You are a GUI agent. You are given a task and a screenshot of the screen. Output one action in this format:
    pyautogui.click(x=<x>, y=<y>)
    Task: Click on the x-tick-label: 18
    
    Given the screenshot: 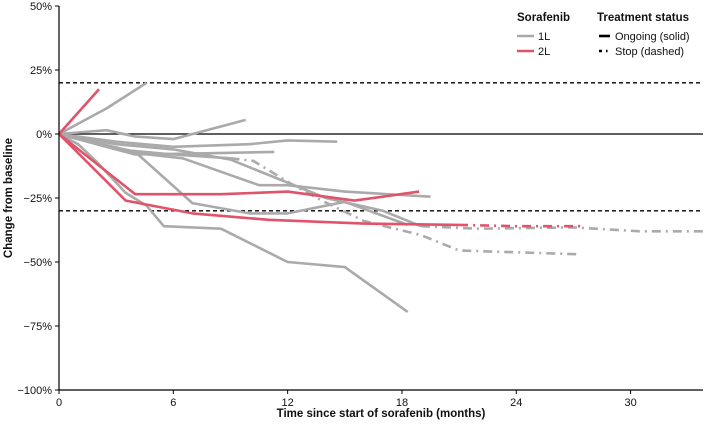 What is the action you would take?
    pyautogui.click(x=402, y=403)
    